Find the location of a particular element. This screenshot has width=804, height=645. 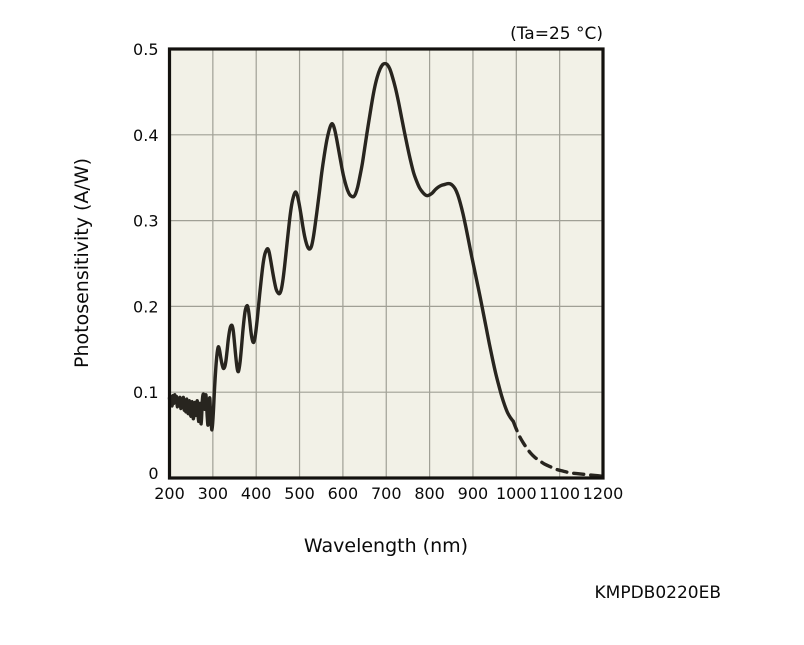

x-tick-label: 1000 is located at coordinates (516, 493).